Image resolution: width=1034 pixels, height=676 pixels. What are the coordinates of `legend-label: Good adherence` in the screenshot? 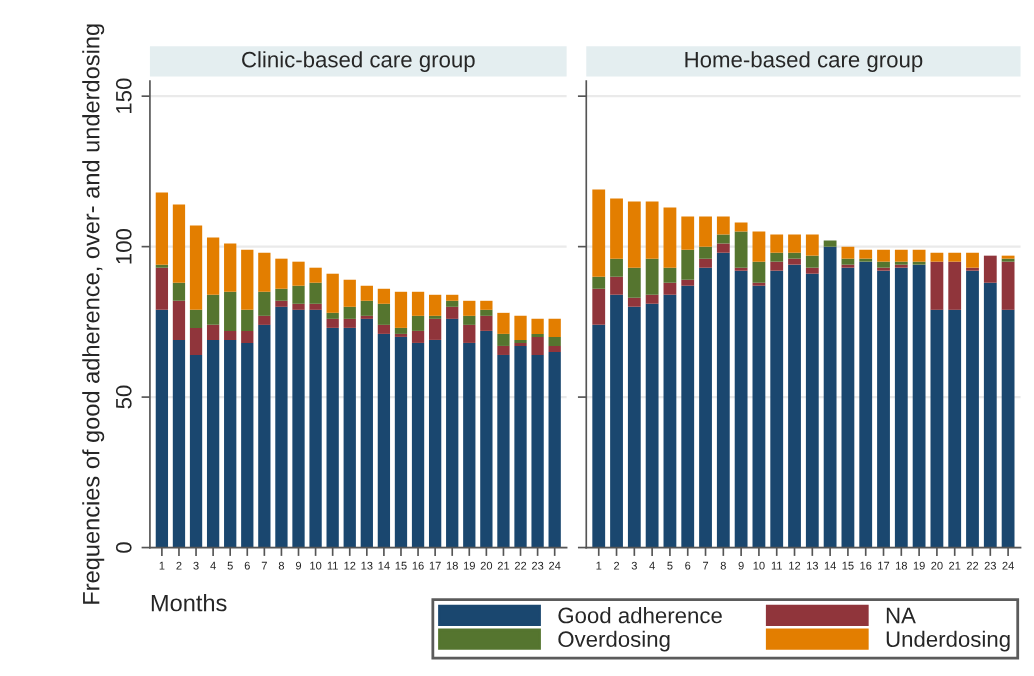 It's located at (640, 615).